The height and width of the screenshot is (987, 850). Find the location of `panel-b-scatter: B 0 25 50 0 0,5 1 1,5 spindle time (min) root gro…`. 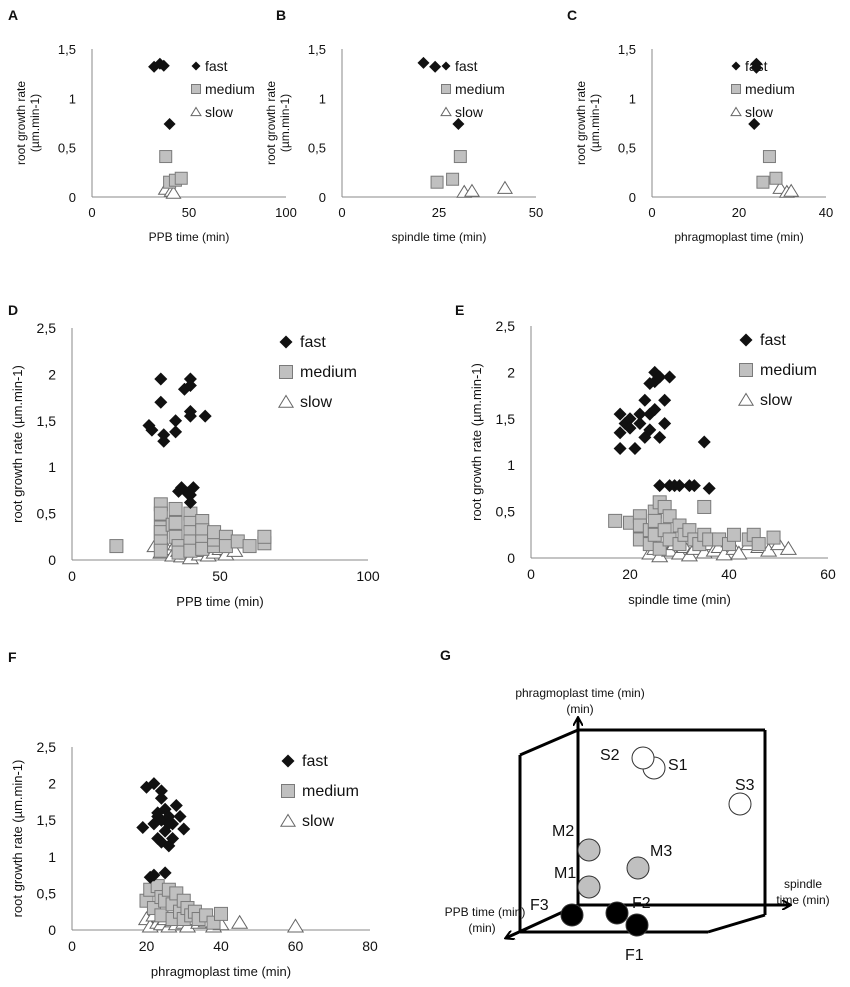

panel-b-scatter: B 0 25 50 0 0,5 1 1,5 spindle time (min) root gro… is located at coordinates (403, 125).